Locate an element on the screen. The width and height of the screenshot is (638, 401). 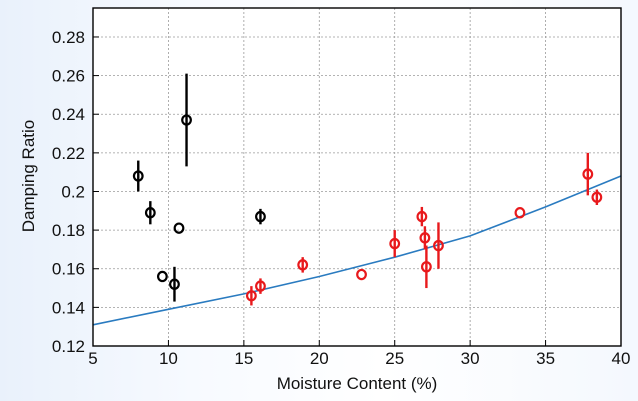
y-tick-label: 0.24 is located at coordinates (68, 114).